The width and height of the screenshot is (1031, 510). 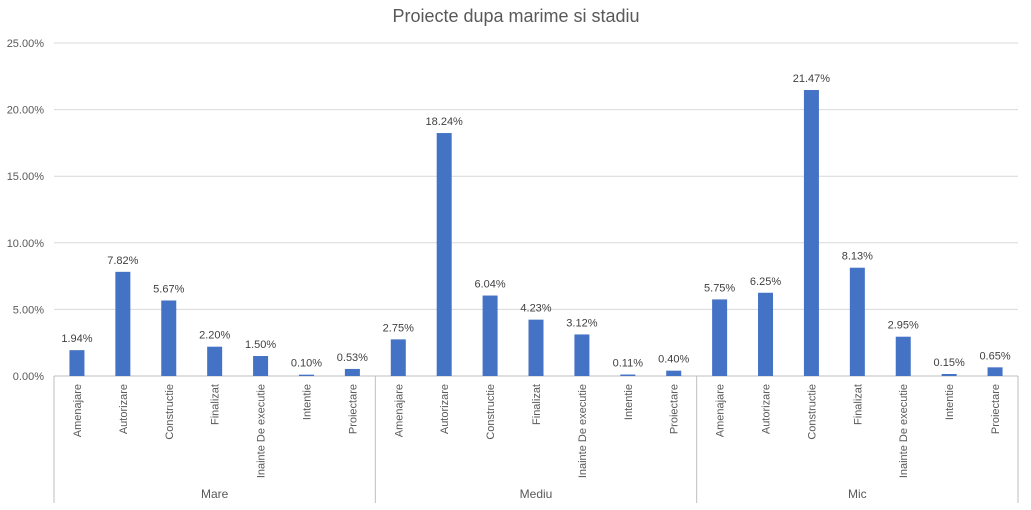 What do you see at coordinates (445, 122) in the screenshot?
I see `data-label: 18.24%` at bounding box center [445, 122].